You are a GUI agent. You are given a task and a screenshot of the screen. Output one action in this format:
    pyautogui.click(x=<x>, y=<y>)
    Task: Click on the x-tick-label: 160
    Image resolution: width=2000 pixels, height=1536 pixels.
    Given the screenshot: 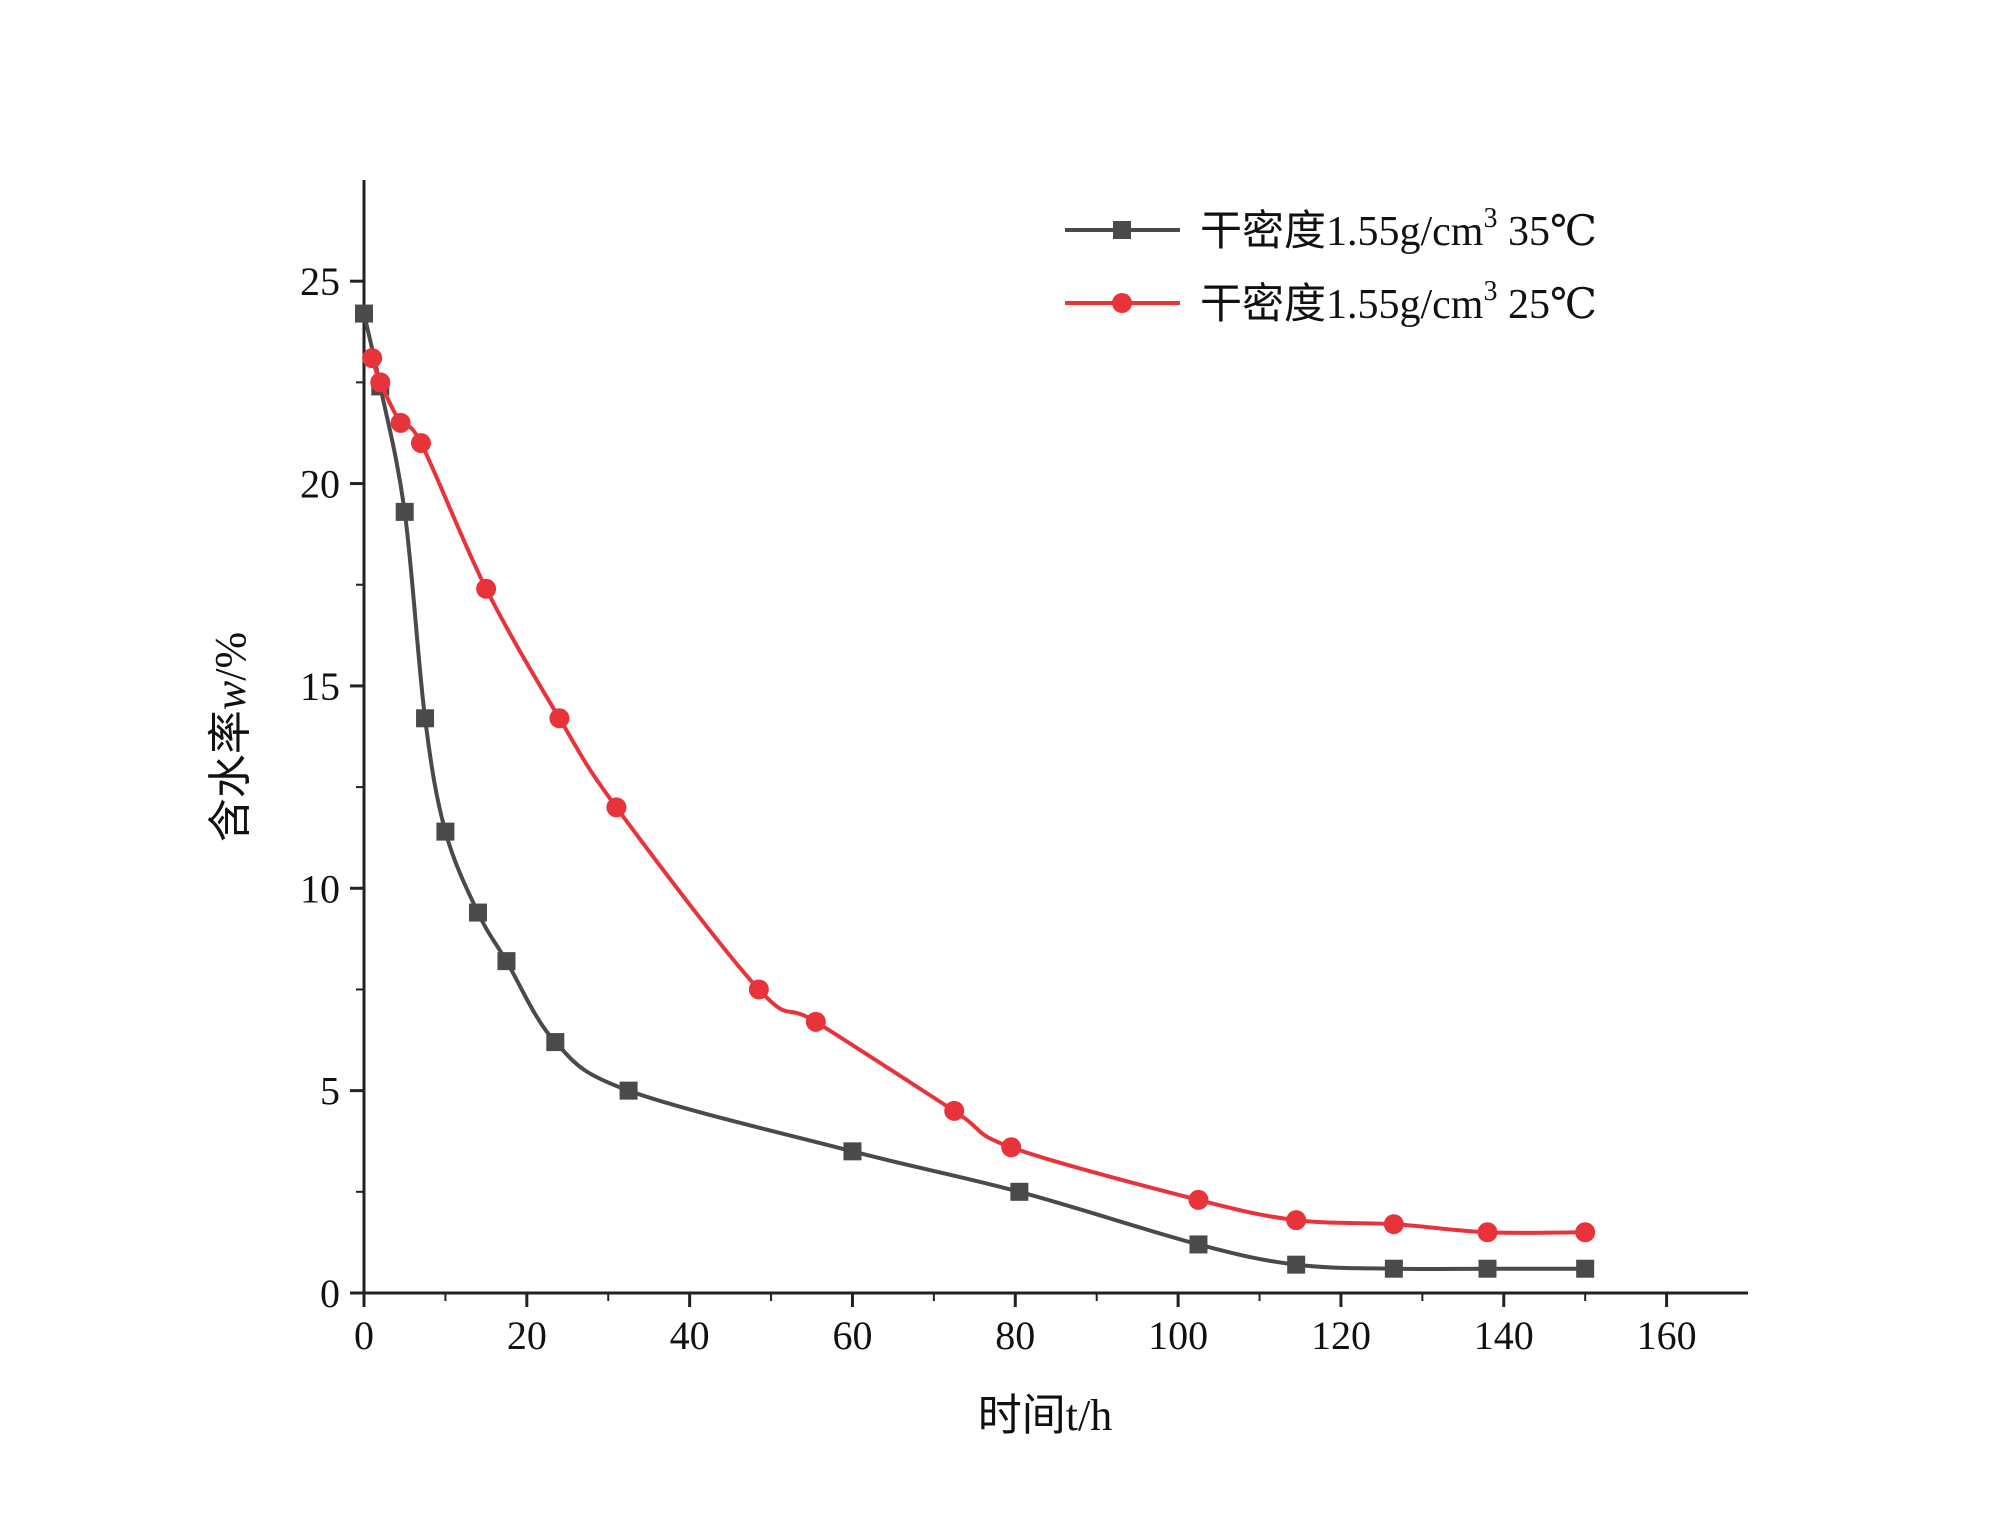 What is the action you would take?
    pyautogui.click(x=1667, y=1335)
    